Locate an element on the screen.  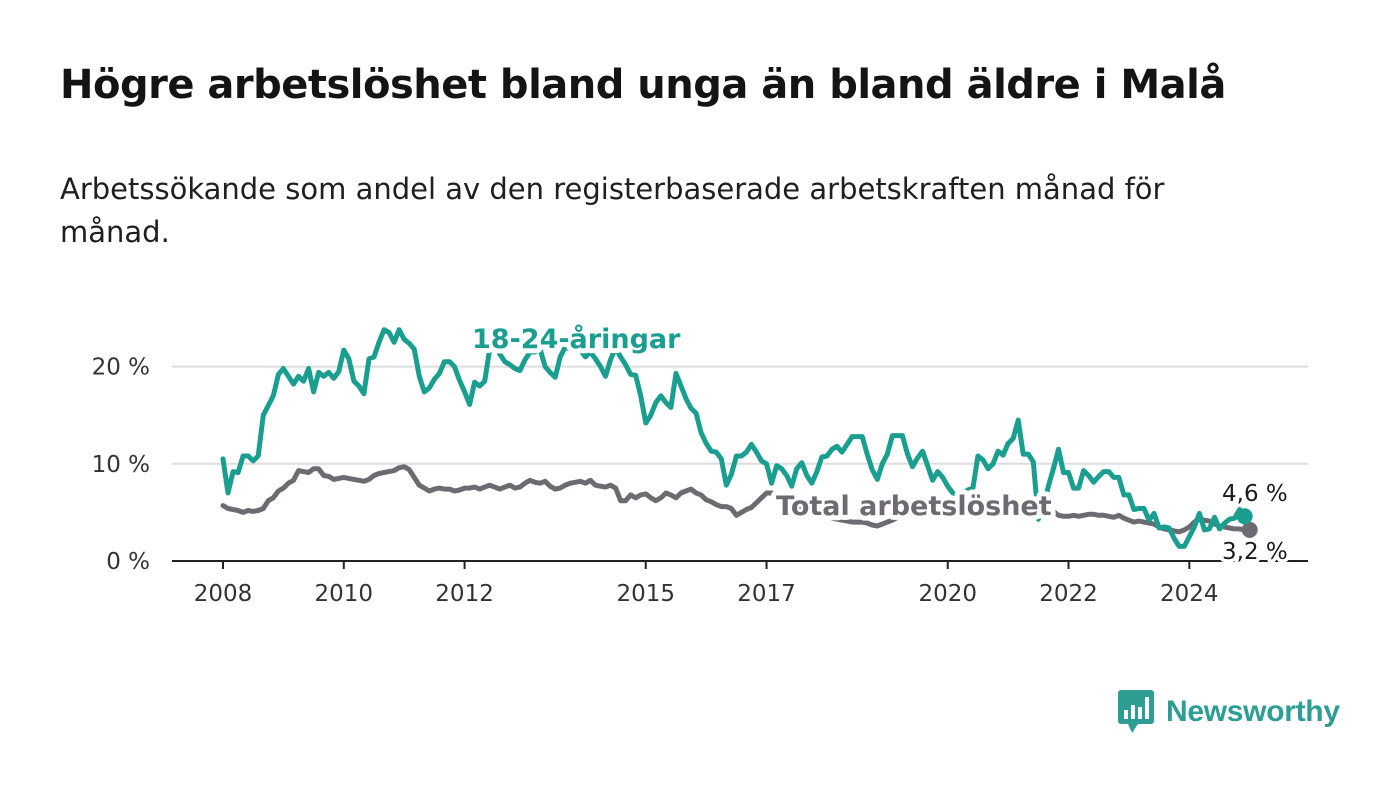
end-value-label-youth: 4,6 % is located at coordinates (1255, 494).